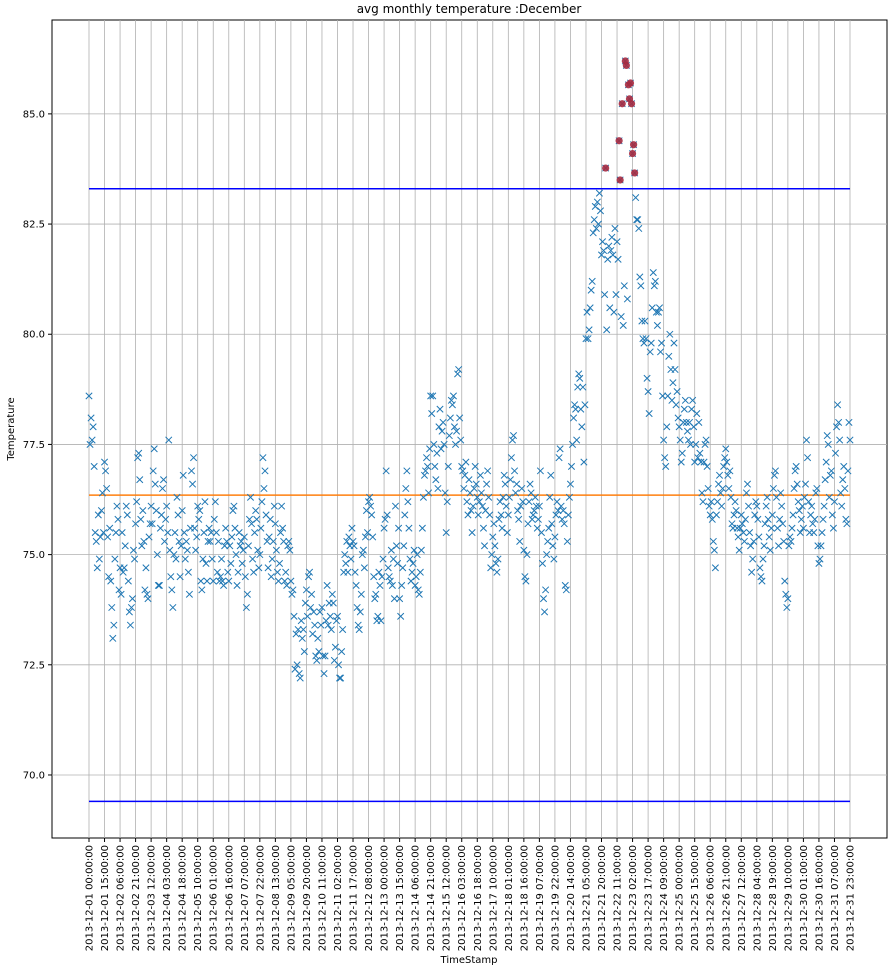 This screenshot has height=972, width=894. What do you see at coordinates (245, 898) in the screenshot?
I see `x-tick-label: 2013-12-07 07:00:00` at bounding box center [245, 898].